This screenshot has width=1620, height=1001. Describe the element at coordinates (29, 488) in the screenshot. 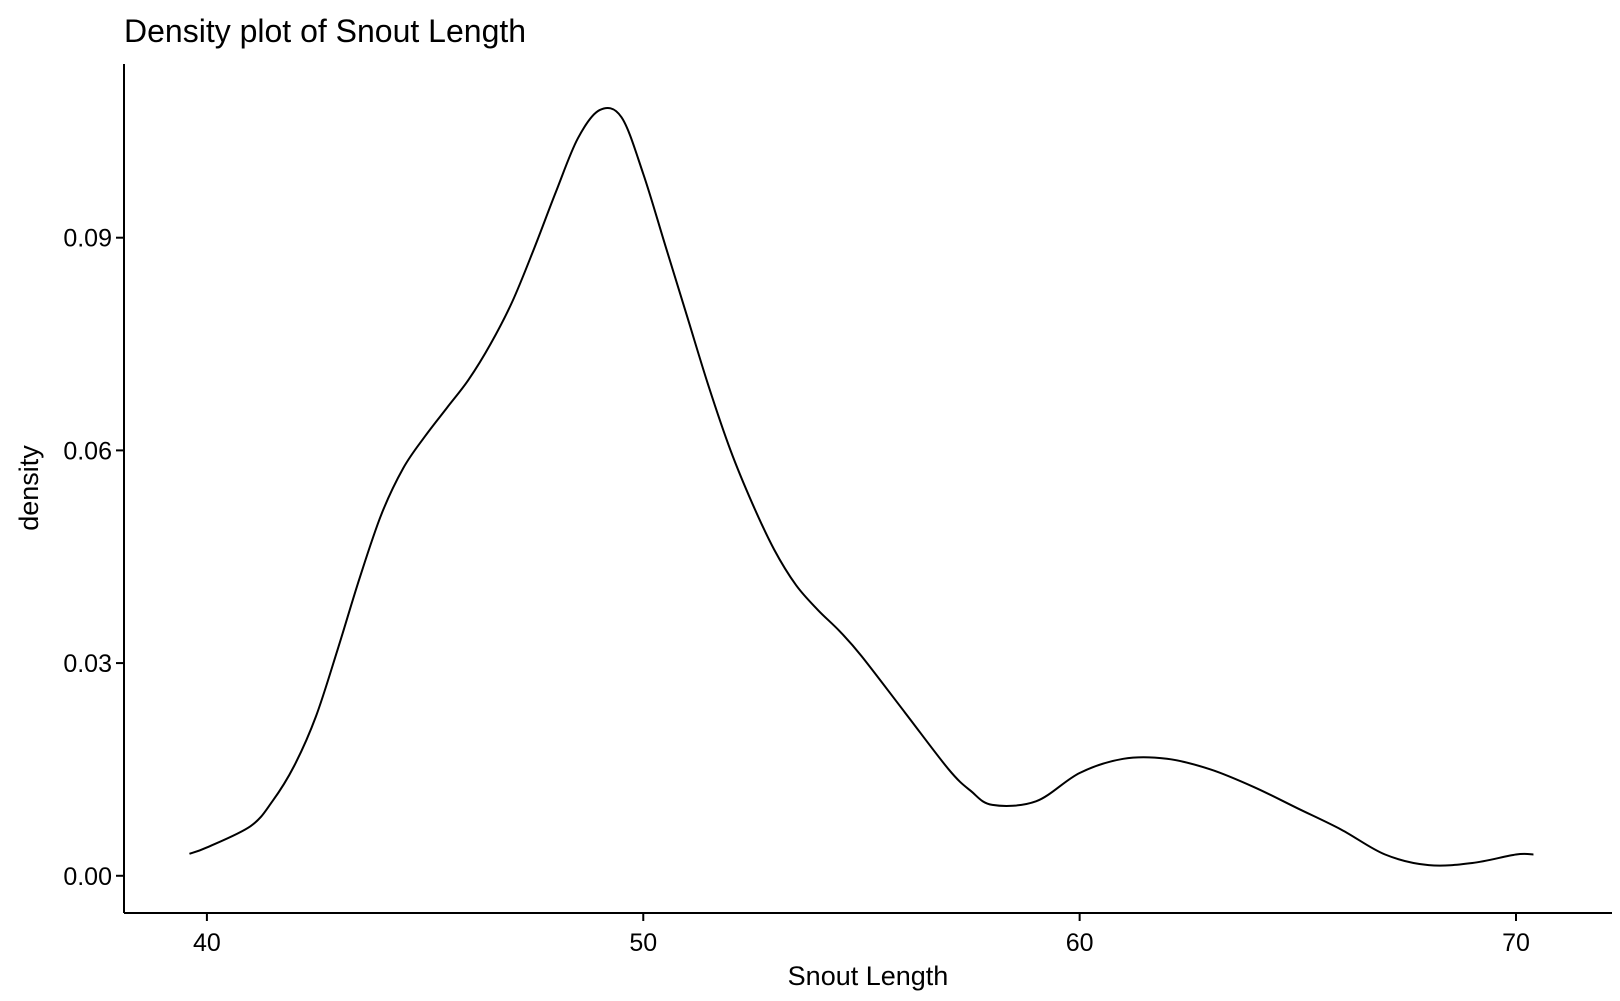

I see `y-axis-title: density` at that location.